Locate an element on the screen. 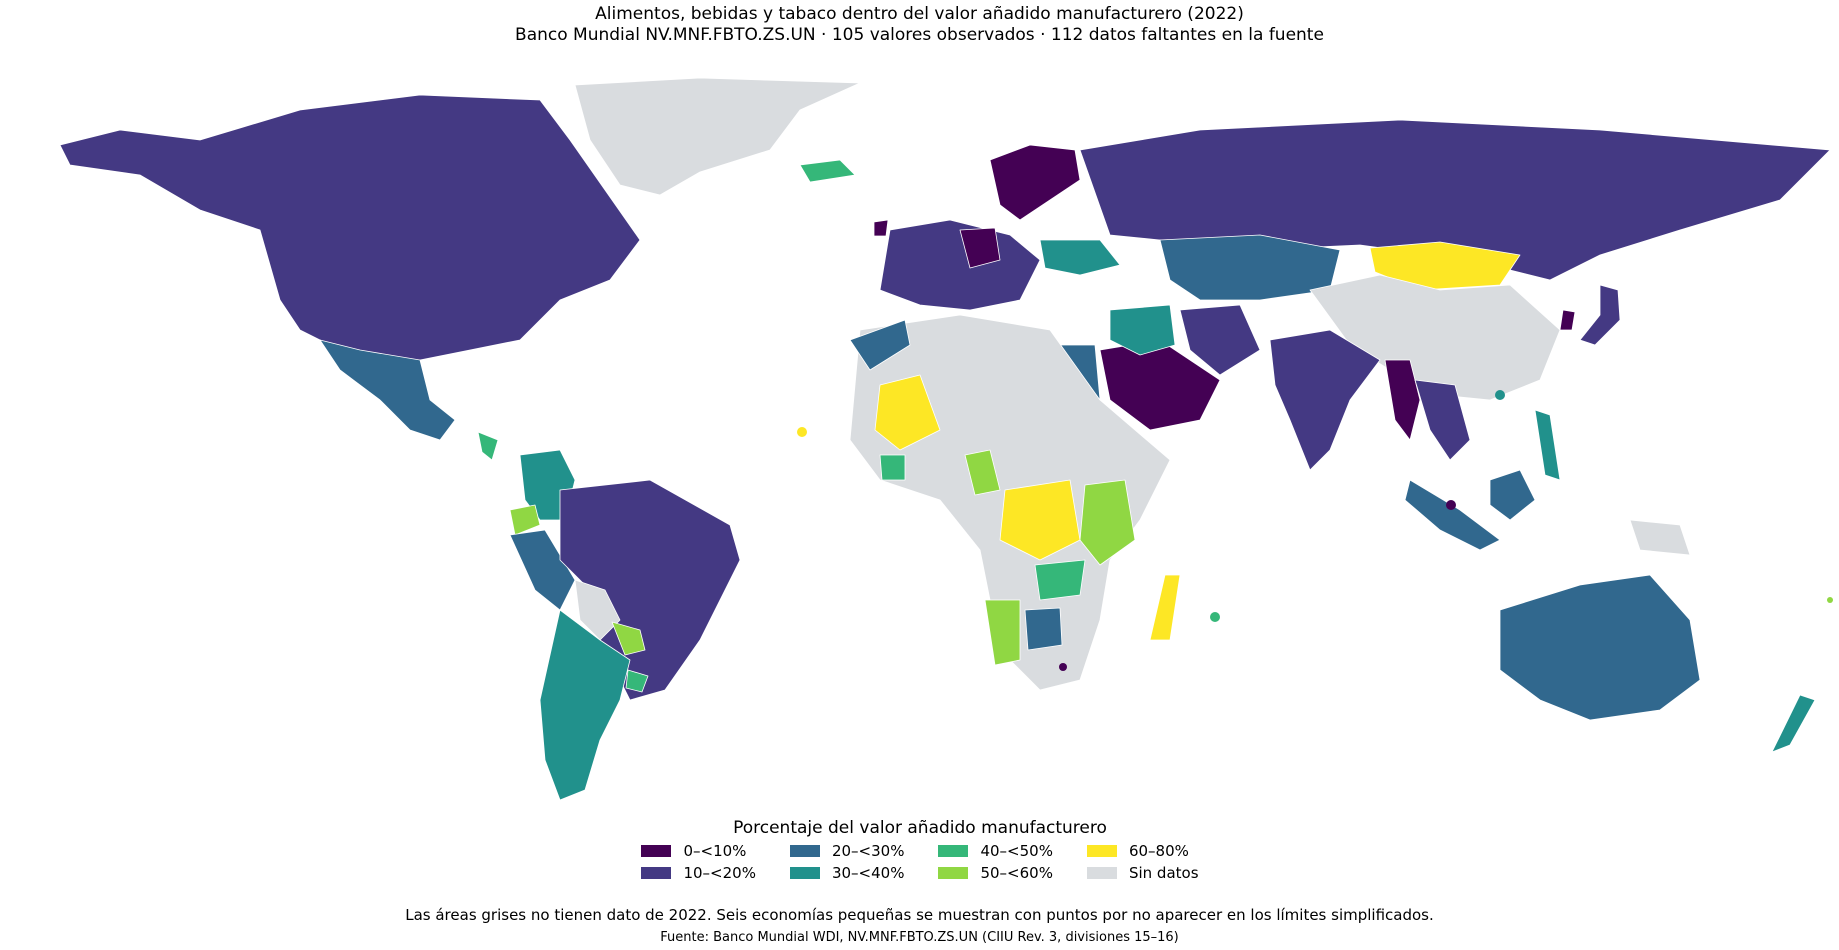 This screenshot has height=950, width=1839. region-ukraine-baltics is located at coordinates (1080, 257).